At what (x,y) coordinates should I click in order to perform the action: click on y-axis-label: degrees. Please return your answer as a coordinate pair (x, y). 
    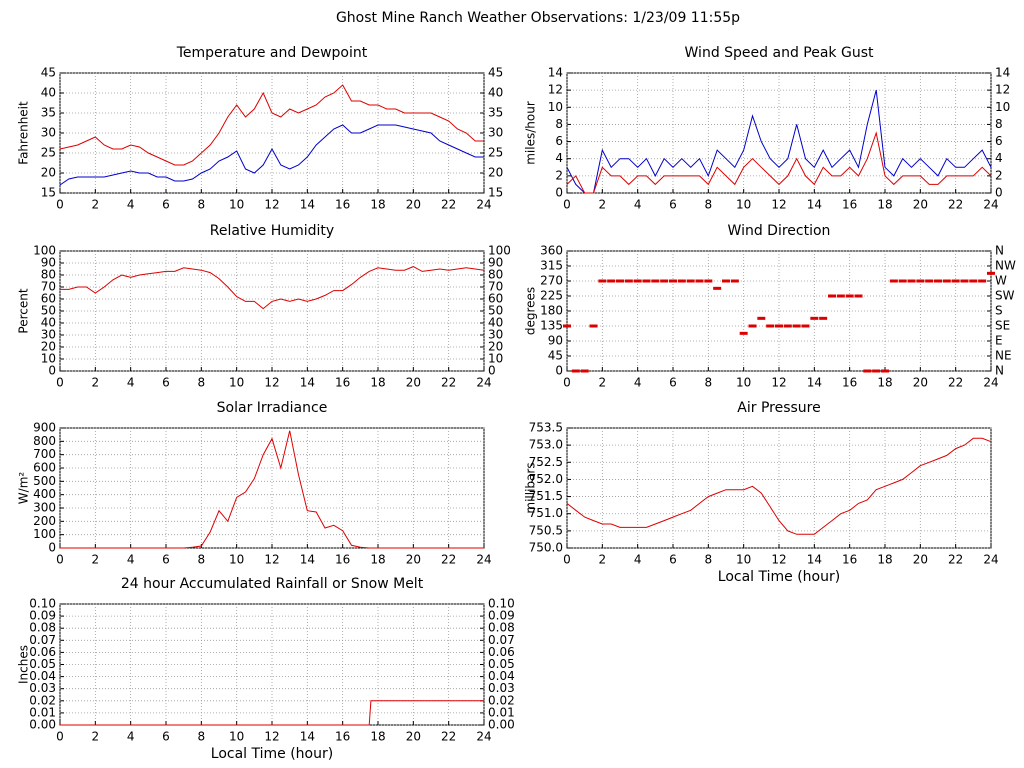
    Looking at the image, I should click on (531, 311).